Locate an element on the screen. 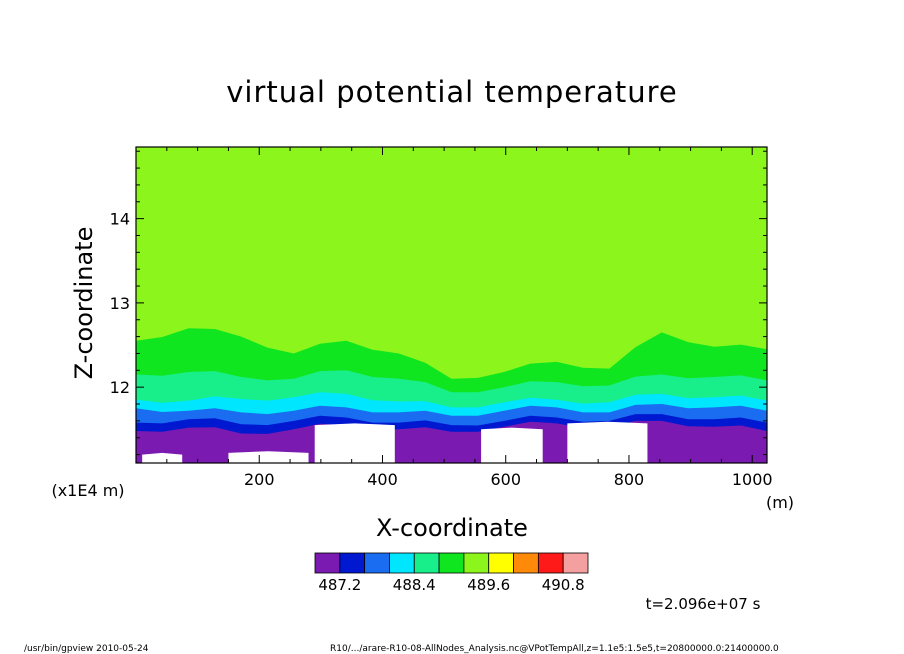 This screenshot has height=654, width=904. x-tick-label: 400 is located at coordinates (382, 479).